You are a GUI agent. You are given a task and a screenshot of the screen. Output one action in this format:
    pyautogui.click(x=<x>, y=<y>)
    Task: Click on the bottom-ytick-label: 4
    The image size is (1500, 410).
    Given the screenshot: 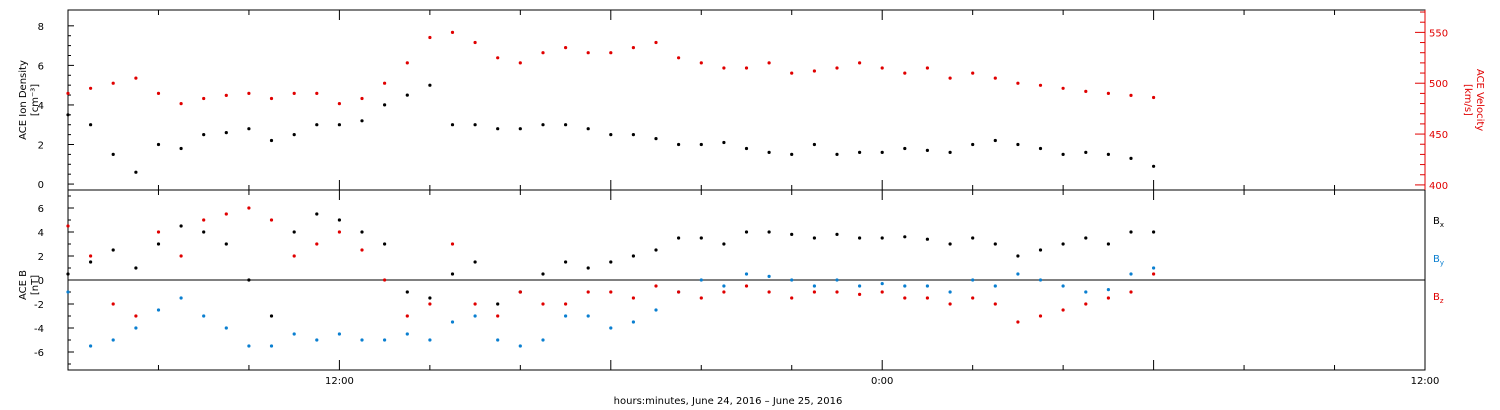 What is the action you would take?
    pyautogui.click(x=41, y=233)
    